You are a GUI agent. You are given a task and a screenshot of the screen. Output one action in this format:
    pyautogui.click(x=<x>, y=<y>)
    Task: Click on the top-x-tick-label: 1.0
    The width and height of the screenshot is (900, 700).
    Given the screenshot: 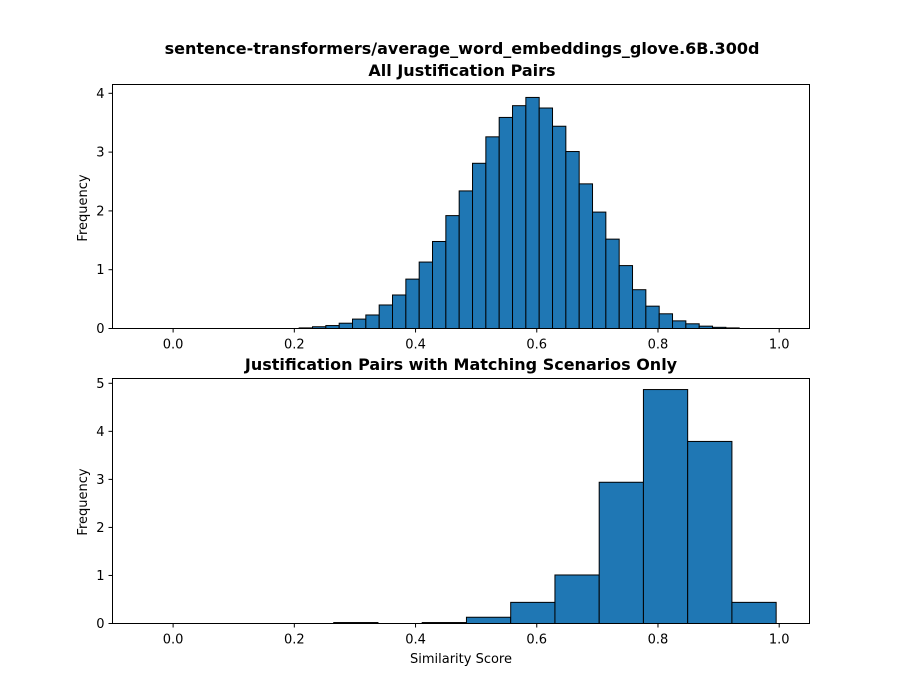 What is the action you would take?
    pyautogui.click(x=779, y=345)
    